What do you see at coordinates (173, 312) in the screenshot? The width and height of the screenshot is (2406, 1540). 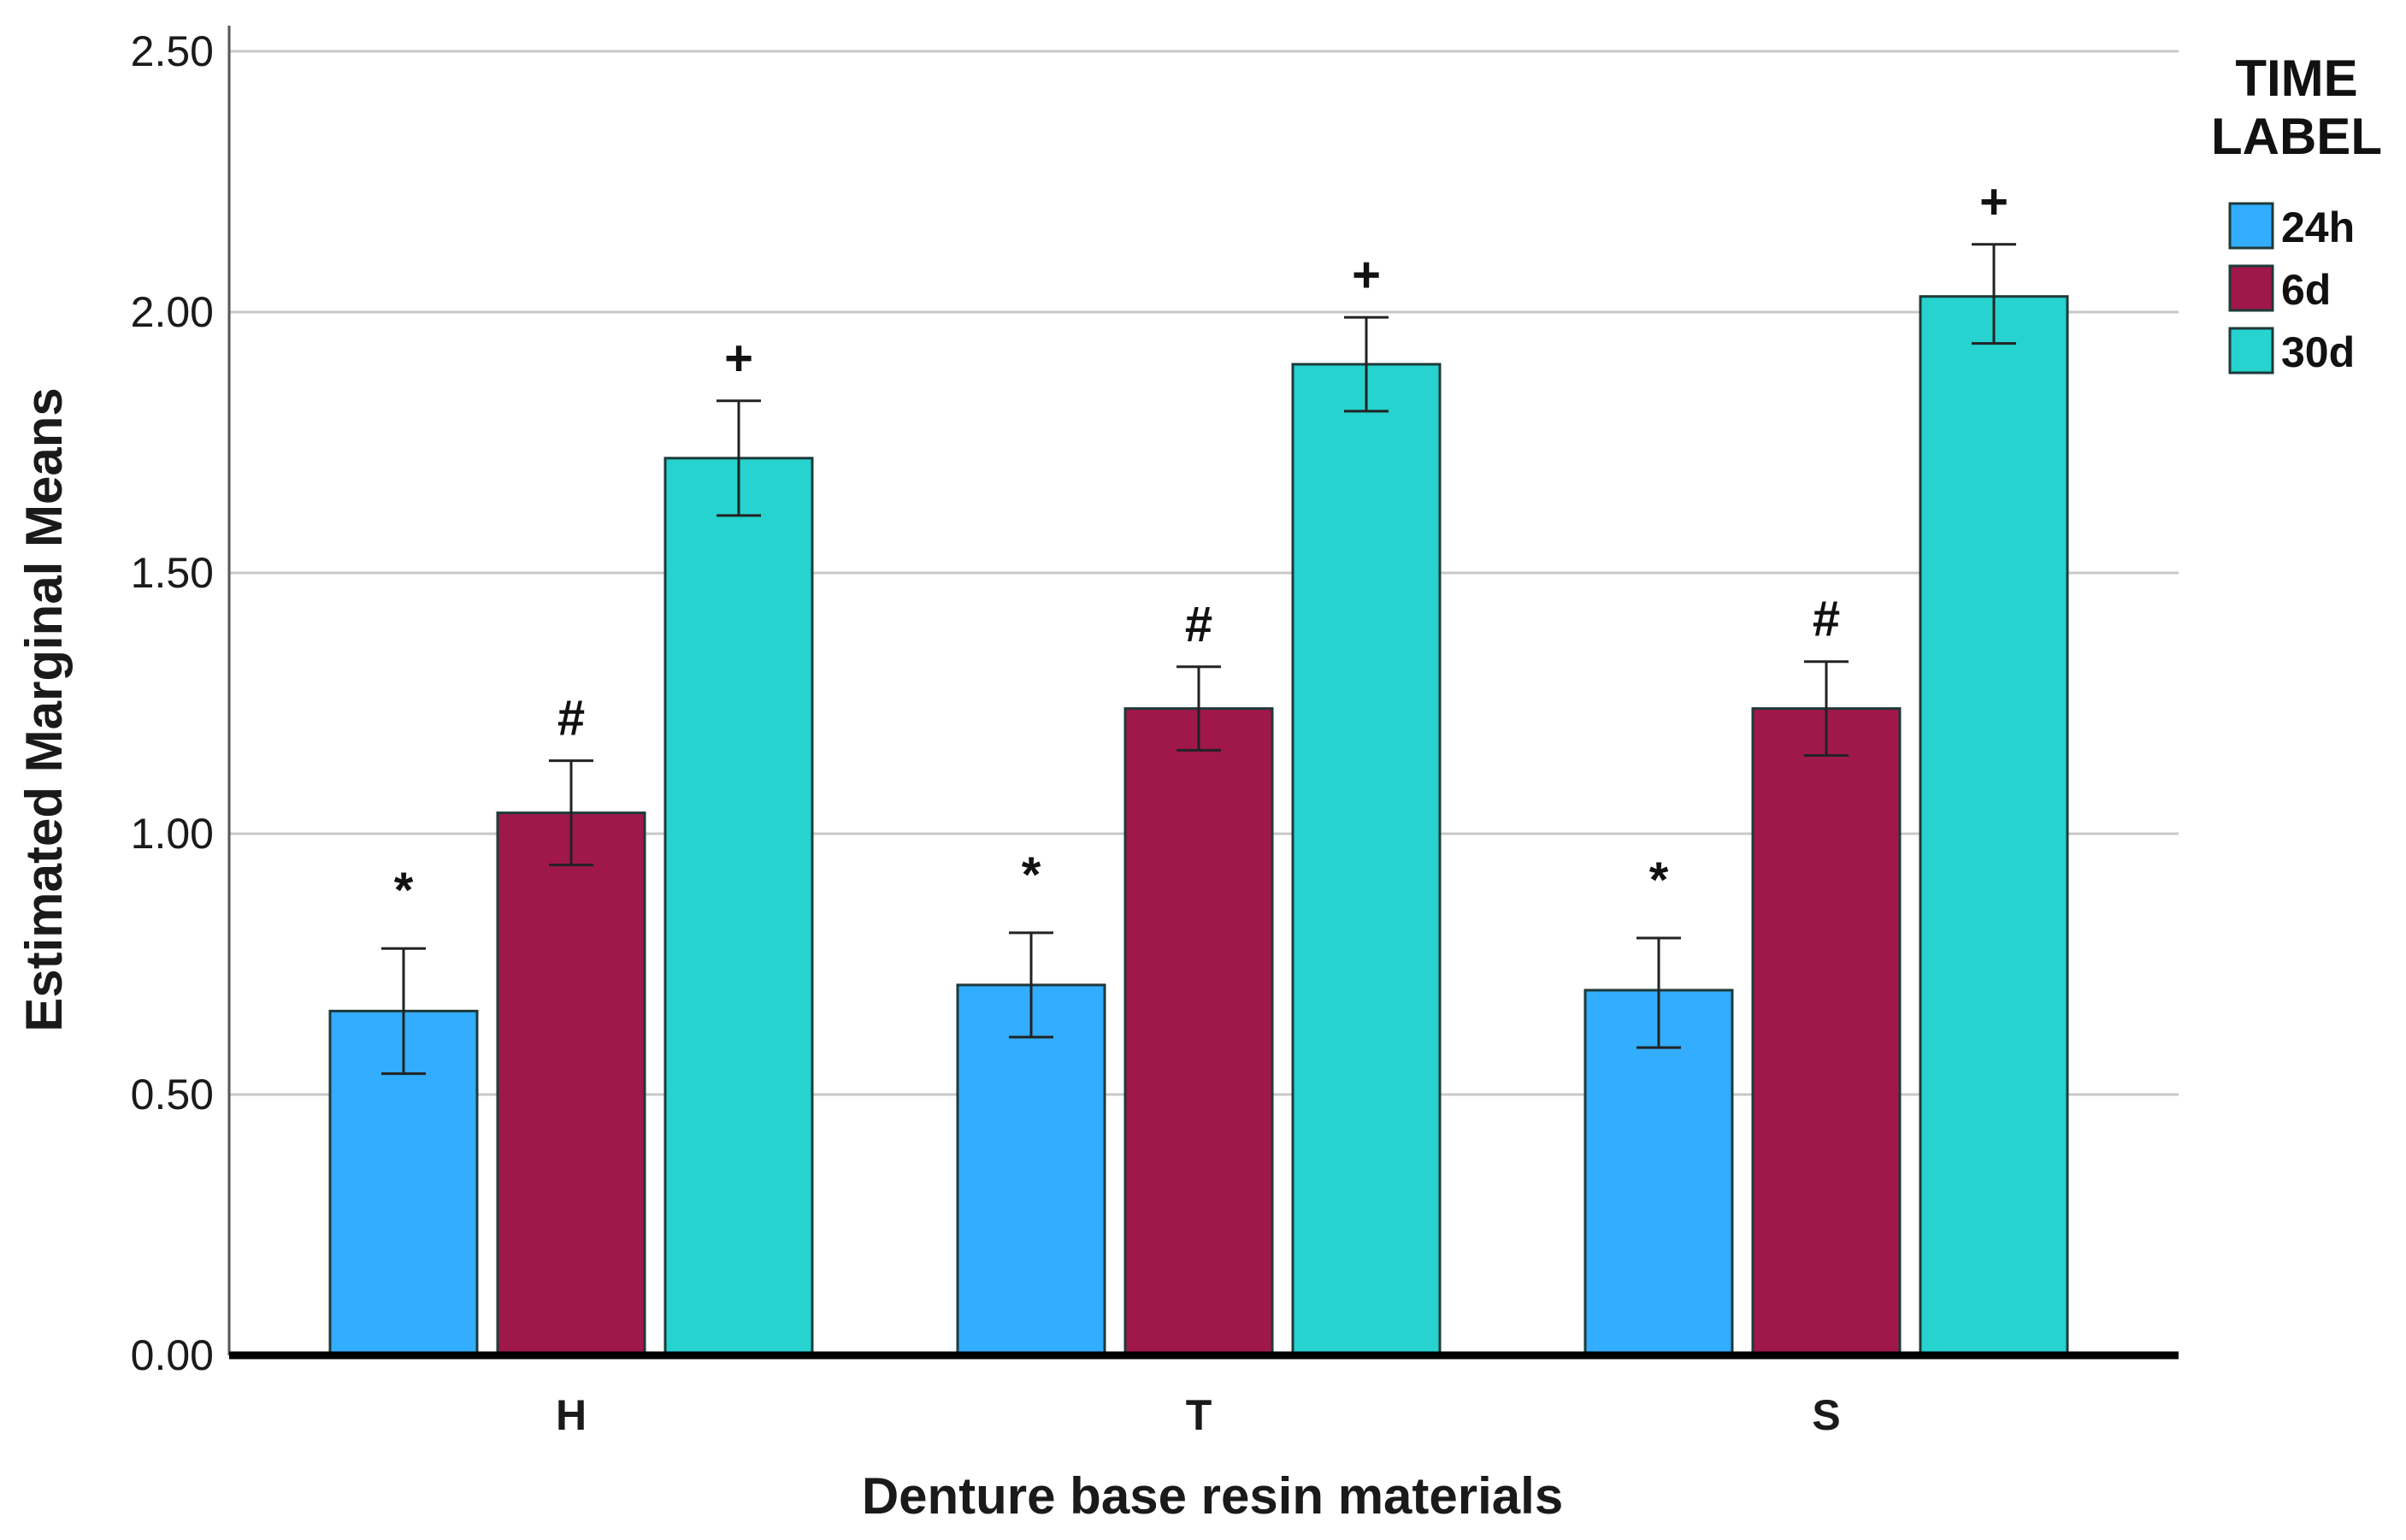 I see `y-tick-label: 2.00` at bounding box center [173, 312].